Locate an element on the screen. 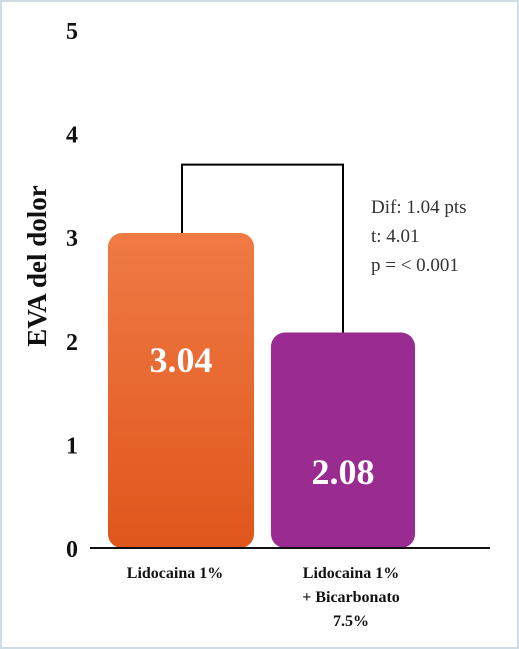 This screenshot has width=519, height=649. x-tick-label: + Bicarbonato is located at coordinates (351, 597).